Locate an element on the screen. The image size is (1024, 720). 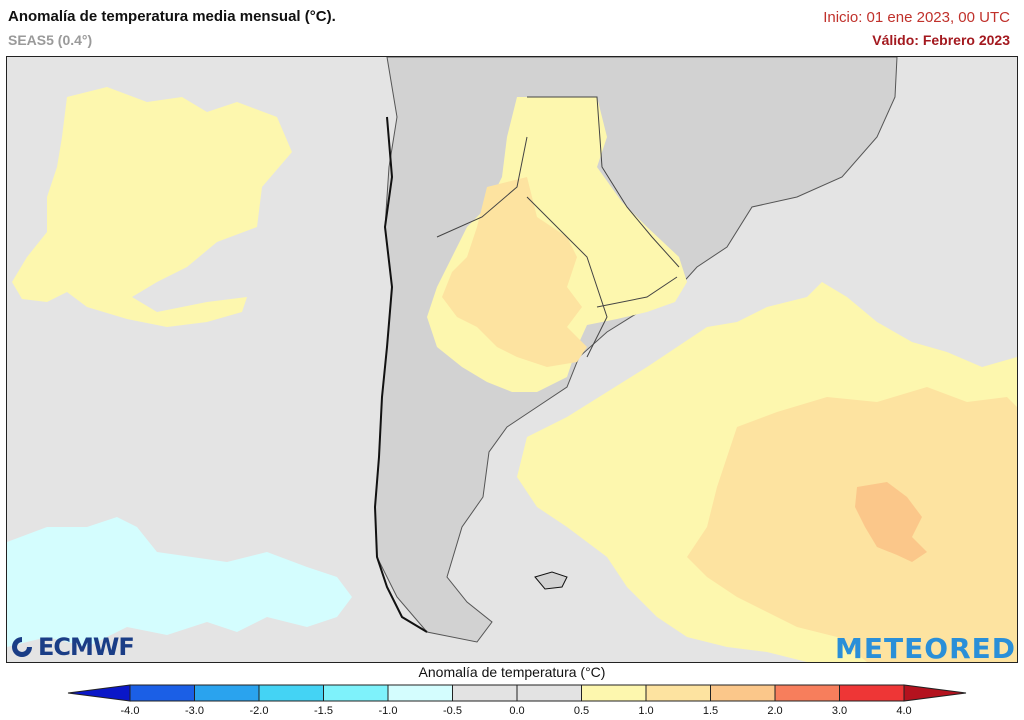
ecmwf-mark-icon is located at coordinates (22, 647).